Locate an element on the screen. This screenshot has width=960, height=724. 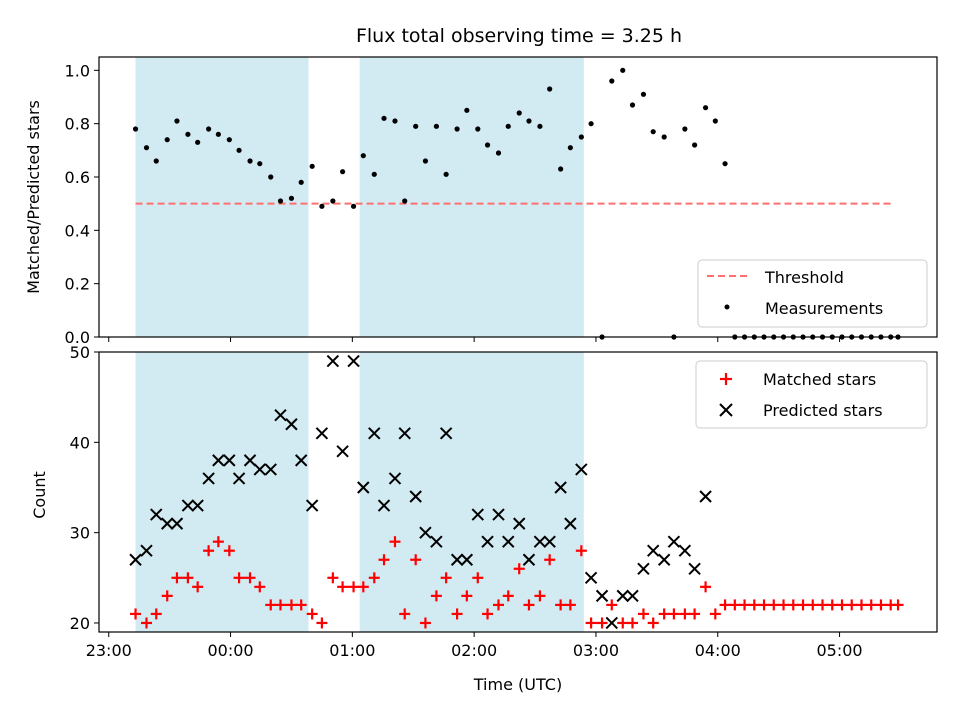
bottom-panel-y-axis-label: Count is located at coordinates (39, 495).